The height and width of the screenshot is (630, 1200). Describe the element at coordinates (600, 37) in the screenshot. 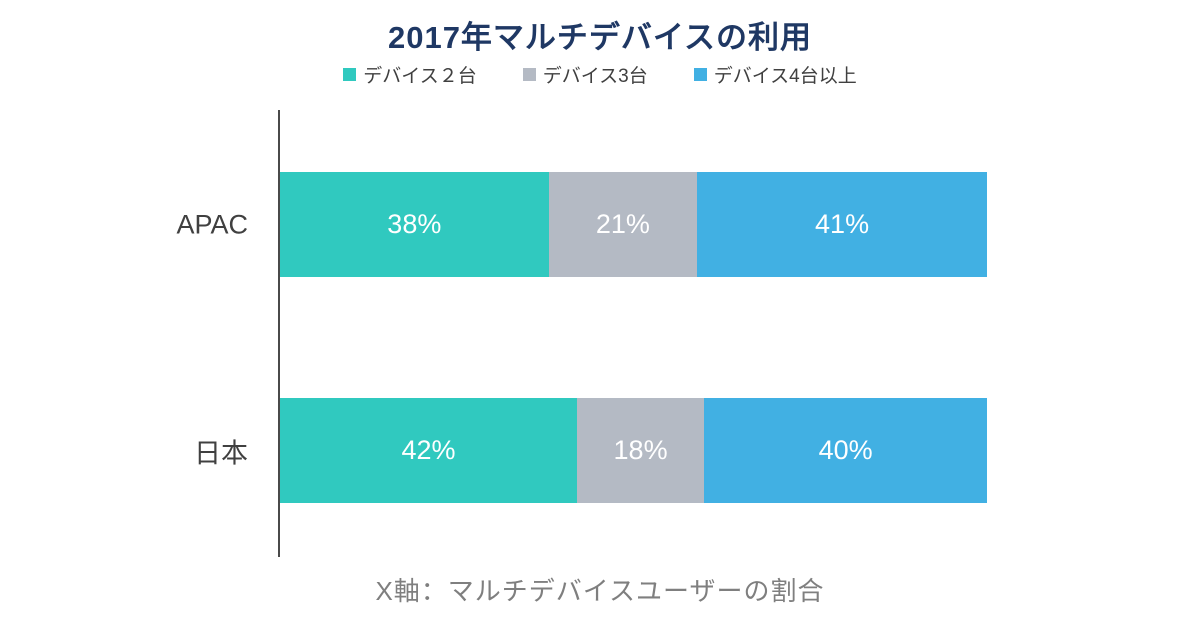

I see `chart-title: 2017年マルチデバイスの利用` at that location.